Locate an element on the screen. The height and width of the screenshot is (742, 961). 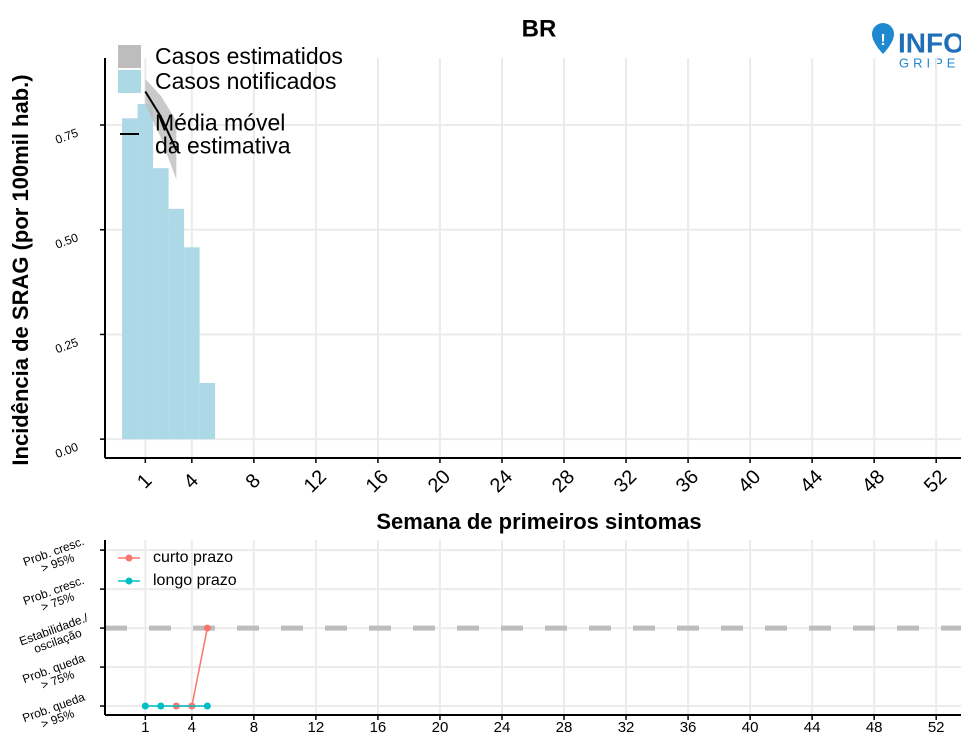
x-tick-label: 16 is located at coordinates (378, 727).